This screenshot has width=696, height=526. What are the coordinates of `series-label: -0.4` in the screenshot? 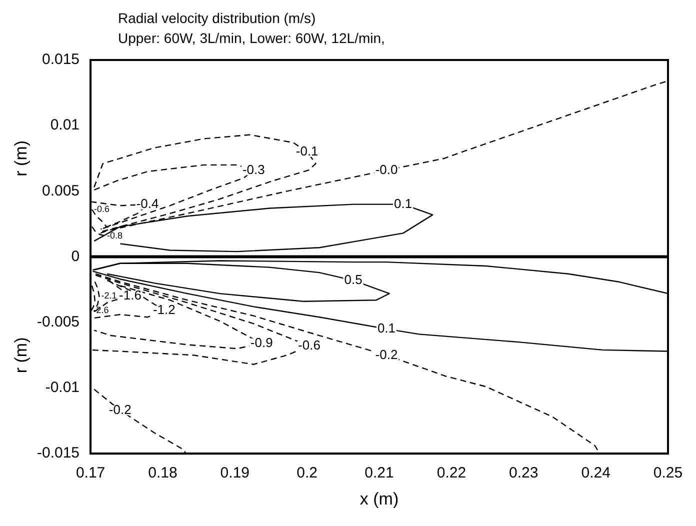 It's located at (147, 203).